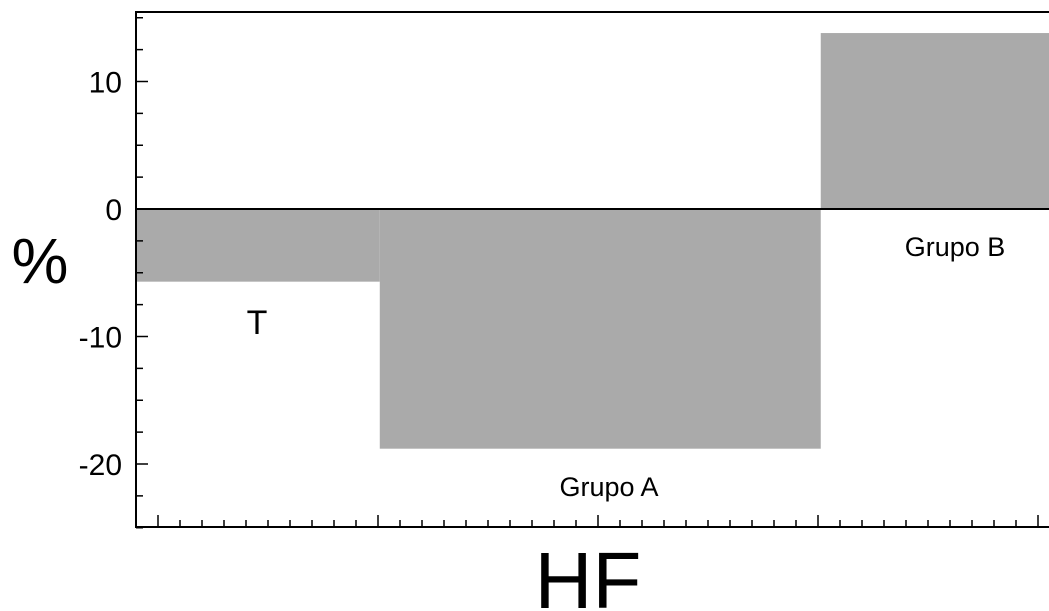 The height and width of the screenshot is (611, 1049). I want to click on bar-label: Grupo B, so click(955, 247).